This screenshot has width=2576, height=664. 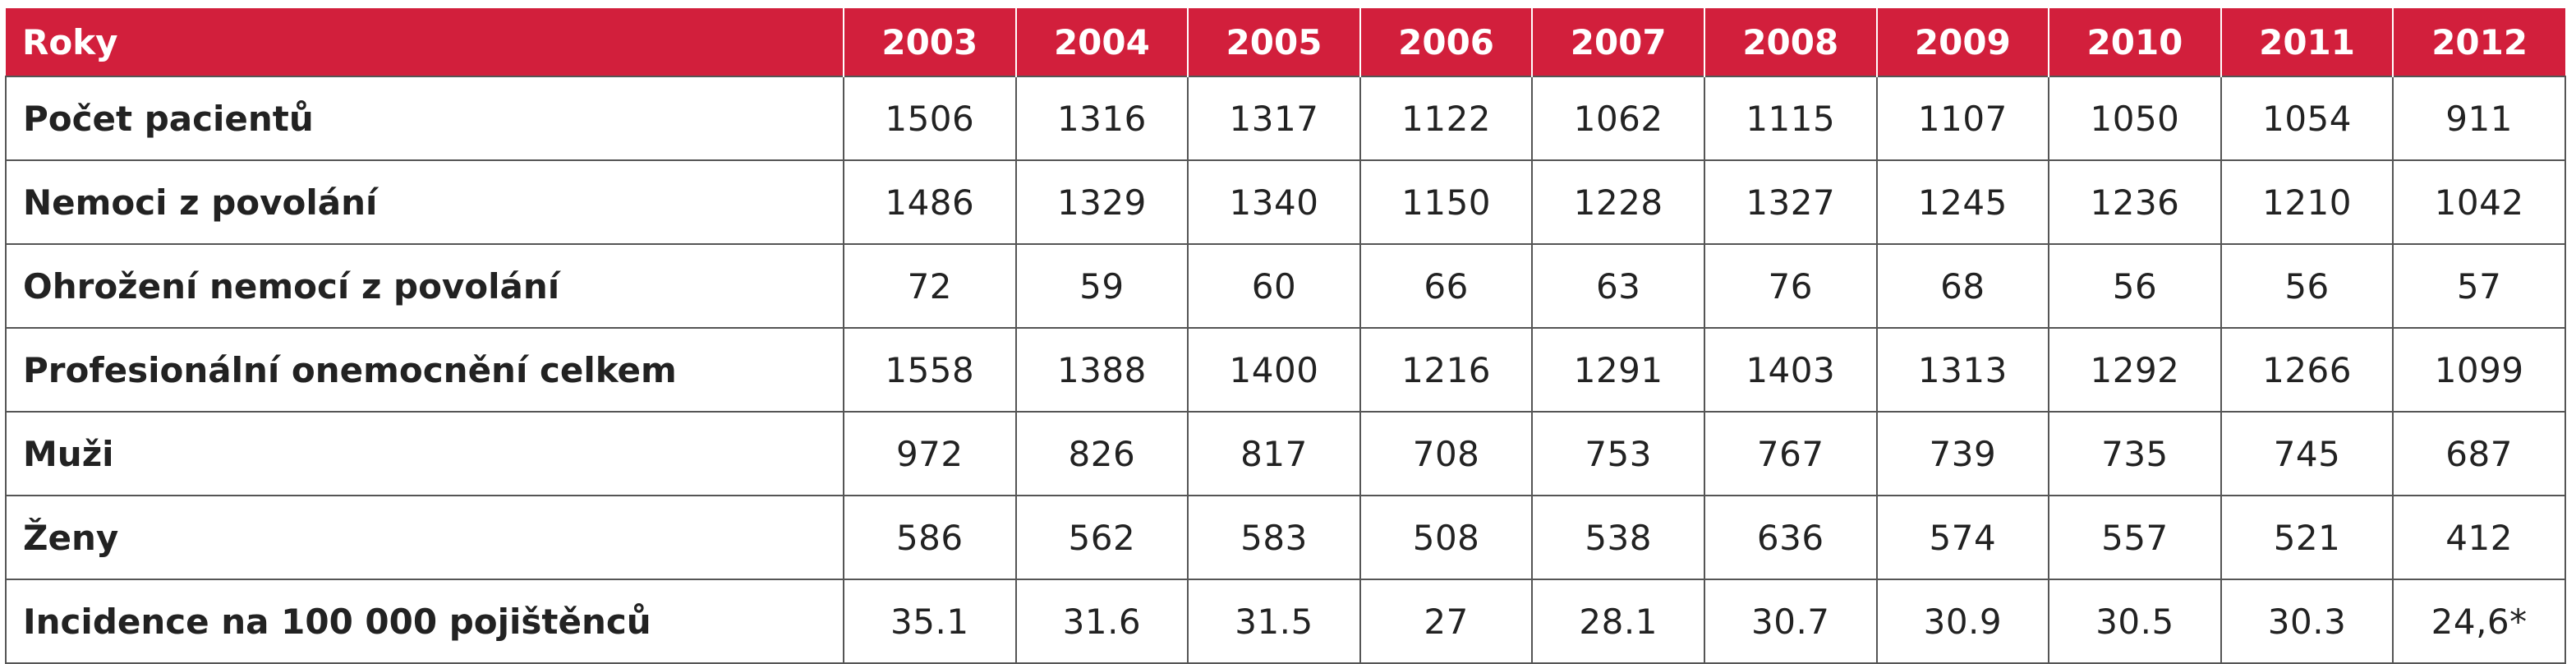 What do you see at coordinates (1618, 537) in the screenshot?
I see `table-cell: 538` at bounding box center [1618, 537].